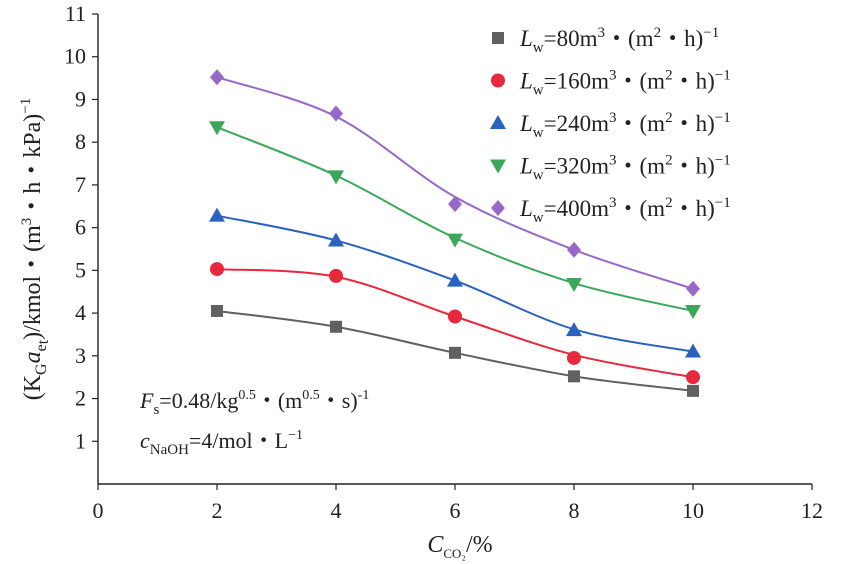 The height and width of the screenshot is (564, 844). Describe the element at coordinates (80, 312) in the screenshot. I see `y-tick-label: 4` at that location.